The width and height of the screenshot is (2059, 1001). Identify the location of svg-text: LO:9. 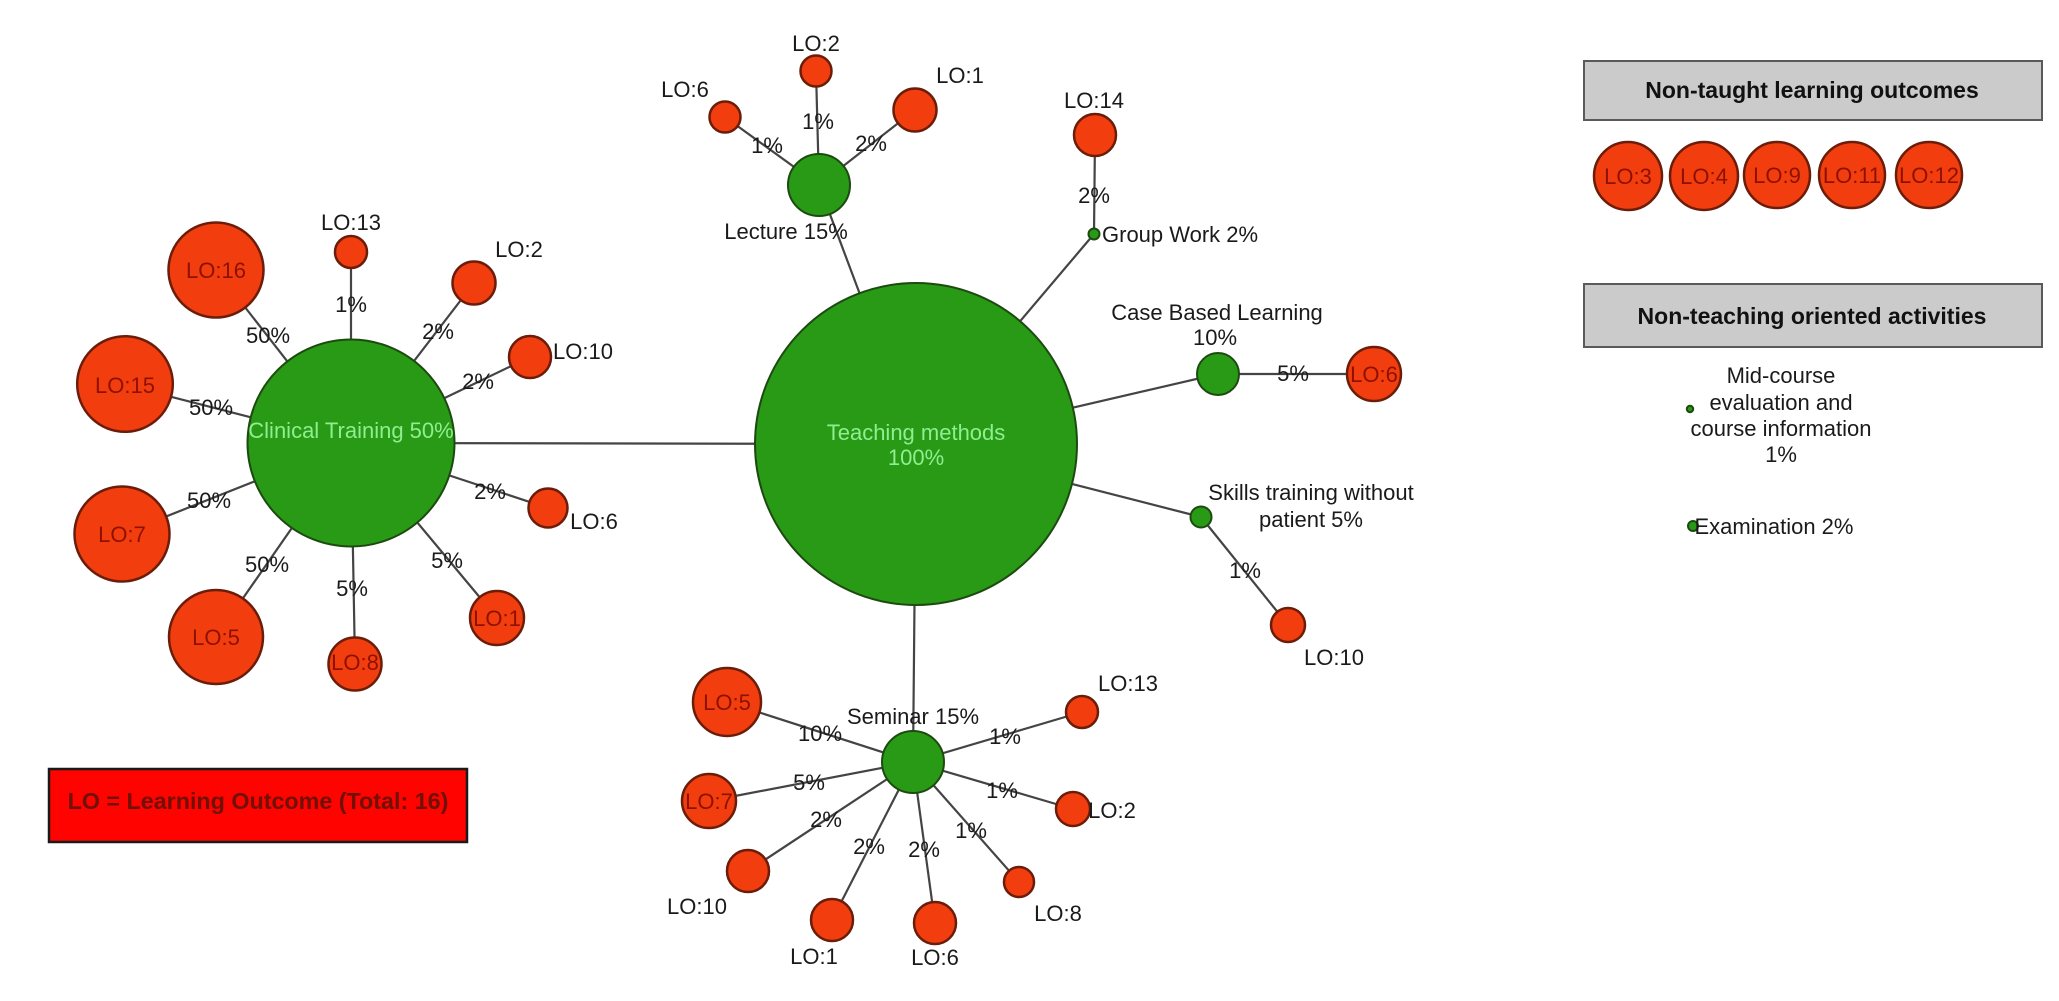
(1777, 175).